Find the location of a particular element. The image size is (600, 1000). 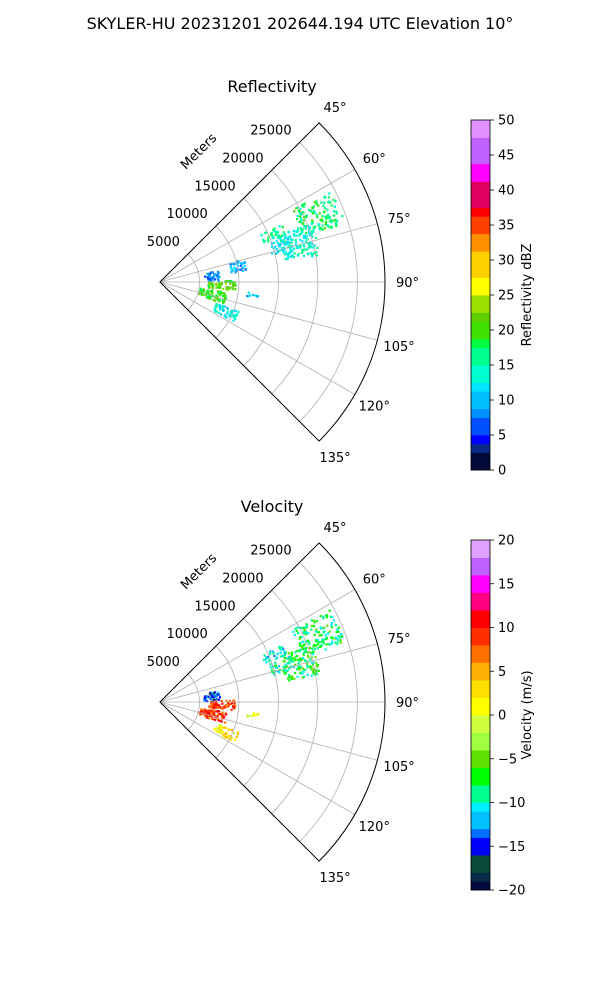

colorbar-tick-label: 20 is located at coordinates (506, 331).